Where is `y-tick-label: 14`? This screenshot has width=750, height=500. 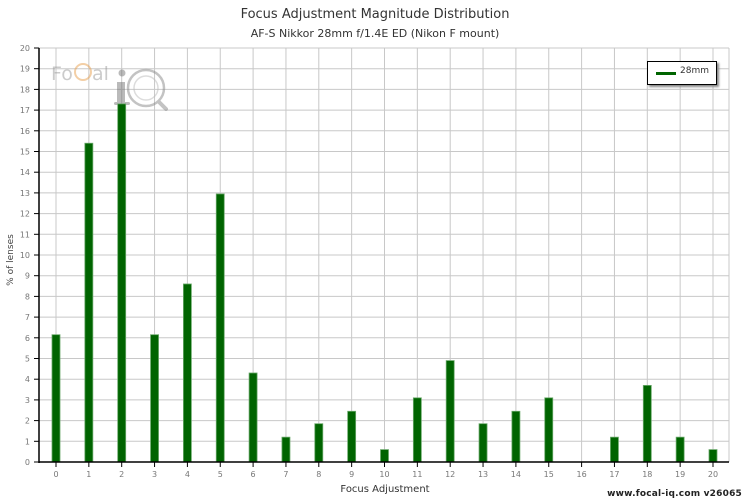
y-tick-label: 14 is located at coordinates (25, 172).